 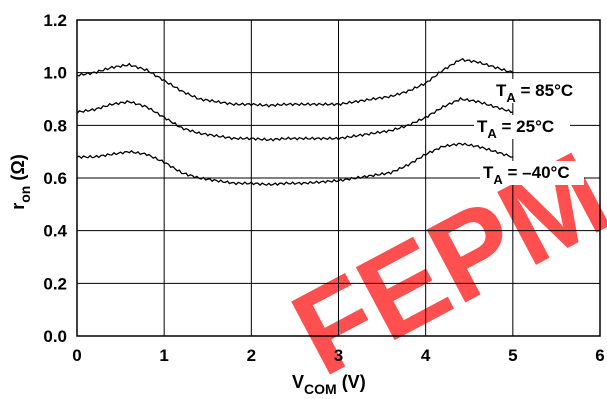 What do you see at coordinates (512, 355) in the screenshot?
I see `x-tick-label: 5` at bounding box center [512, 355].